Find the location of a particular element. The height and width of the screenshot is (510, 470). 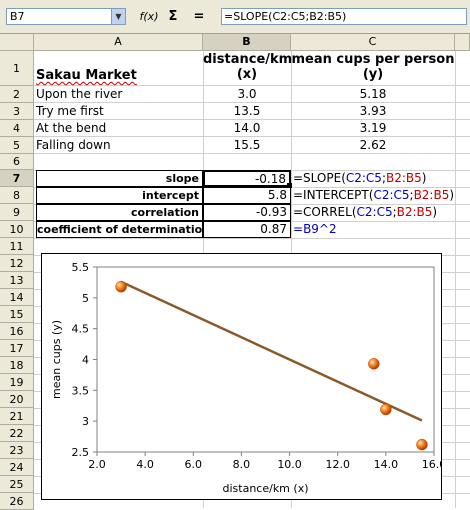

formula-text-slope: =SLOPE(C2:C5;B2:B5) is located at coordinates (359, 178).